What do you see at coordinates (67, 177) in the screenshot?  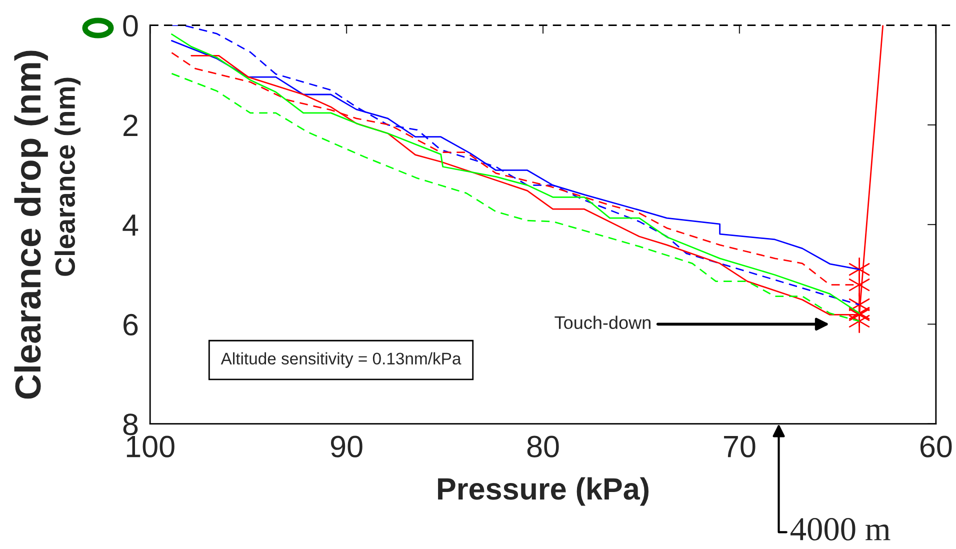 I see `text: Clearance (nm)` at bounding box center [67, 177].